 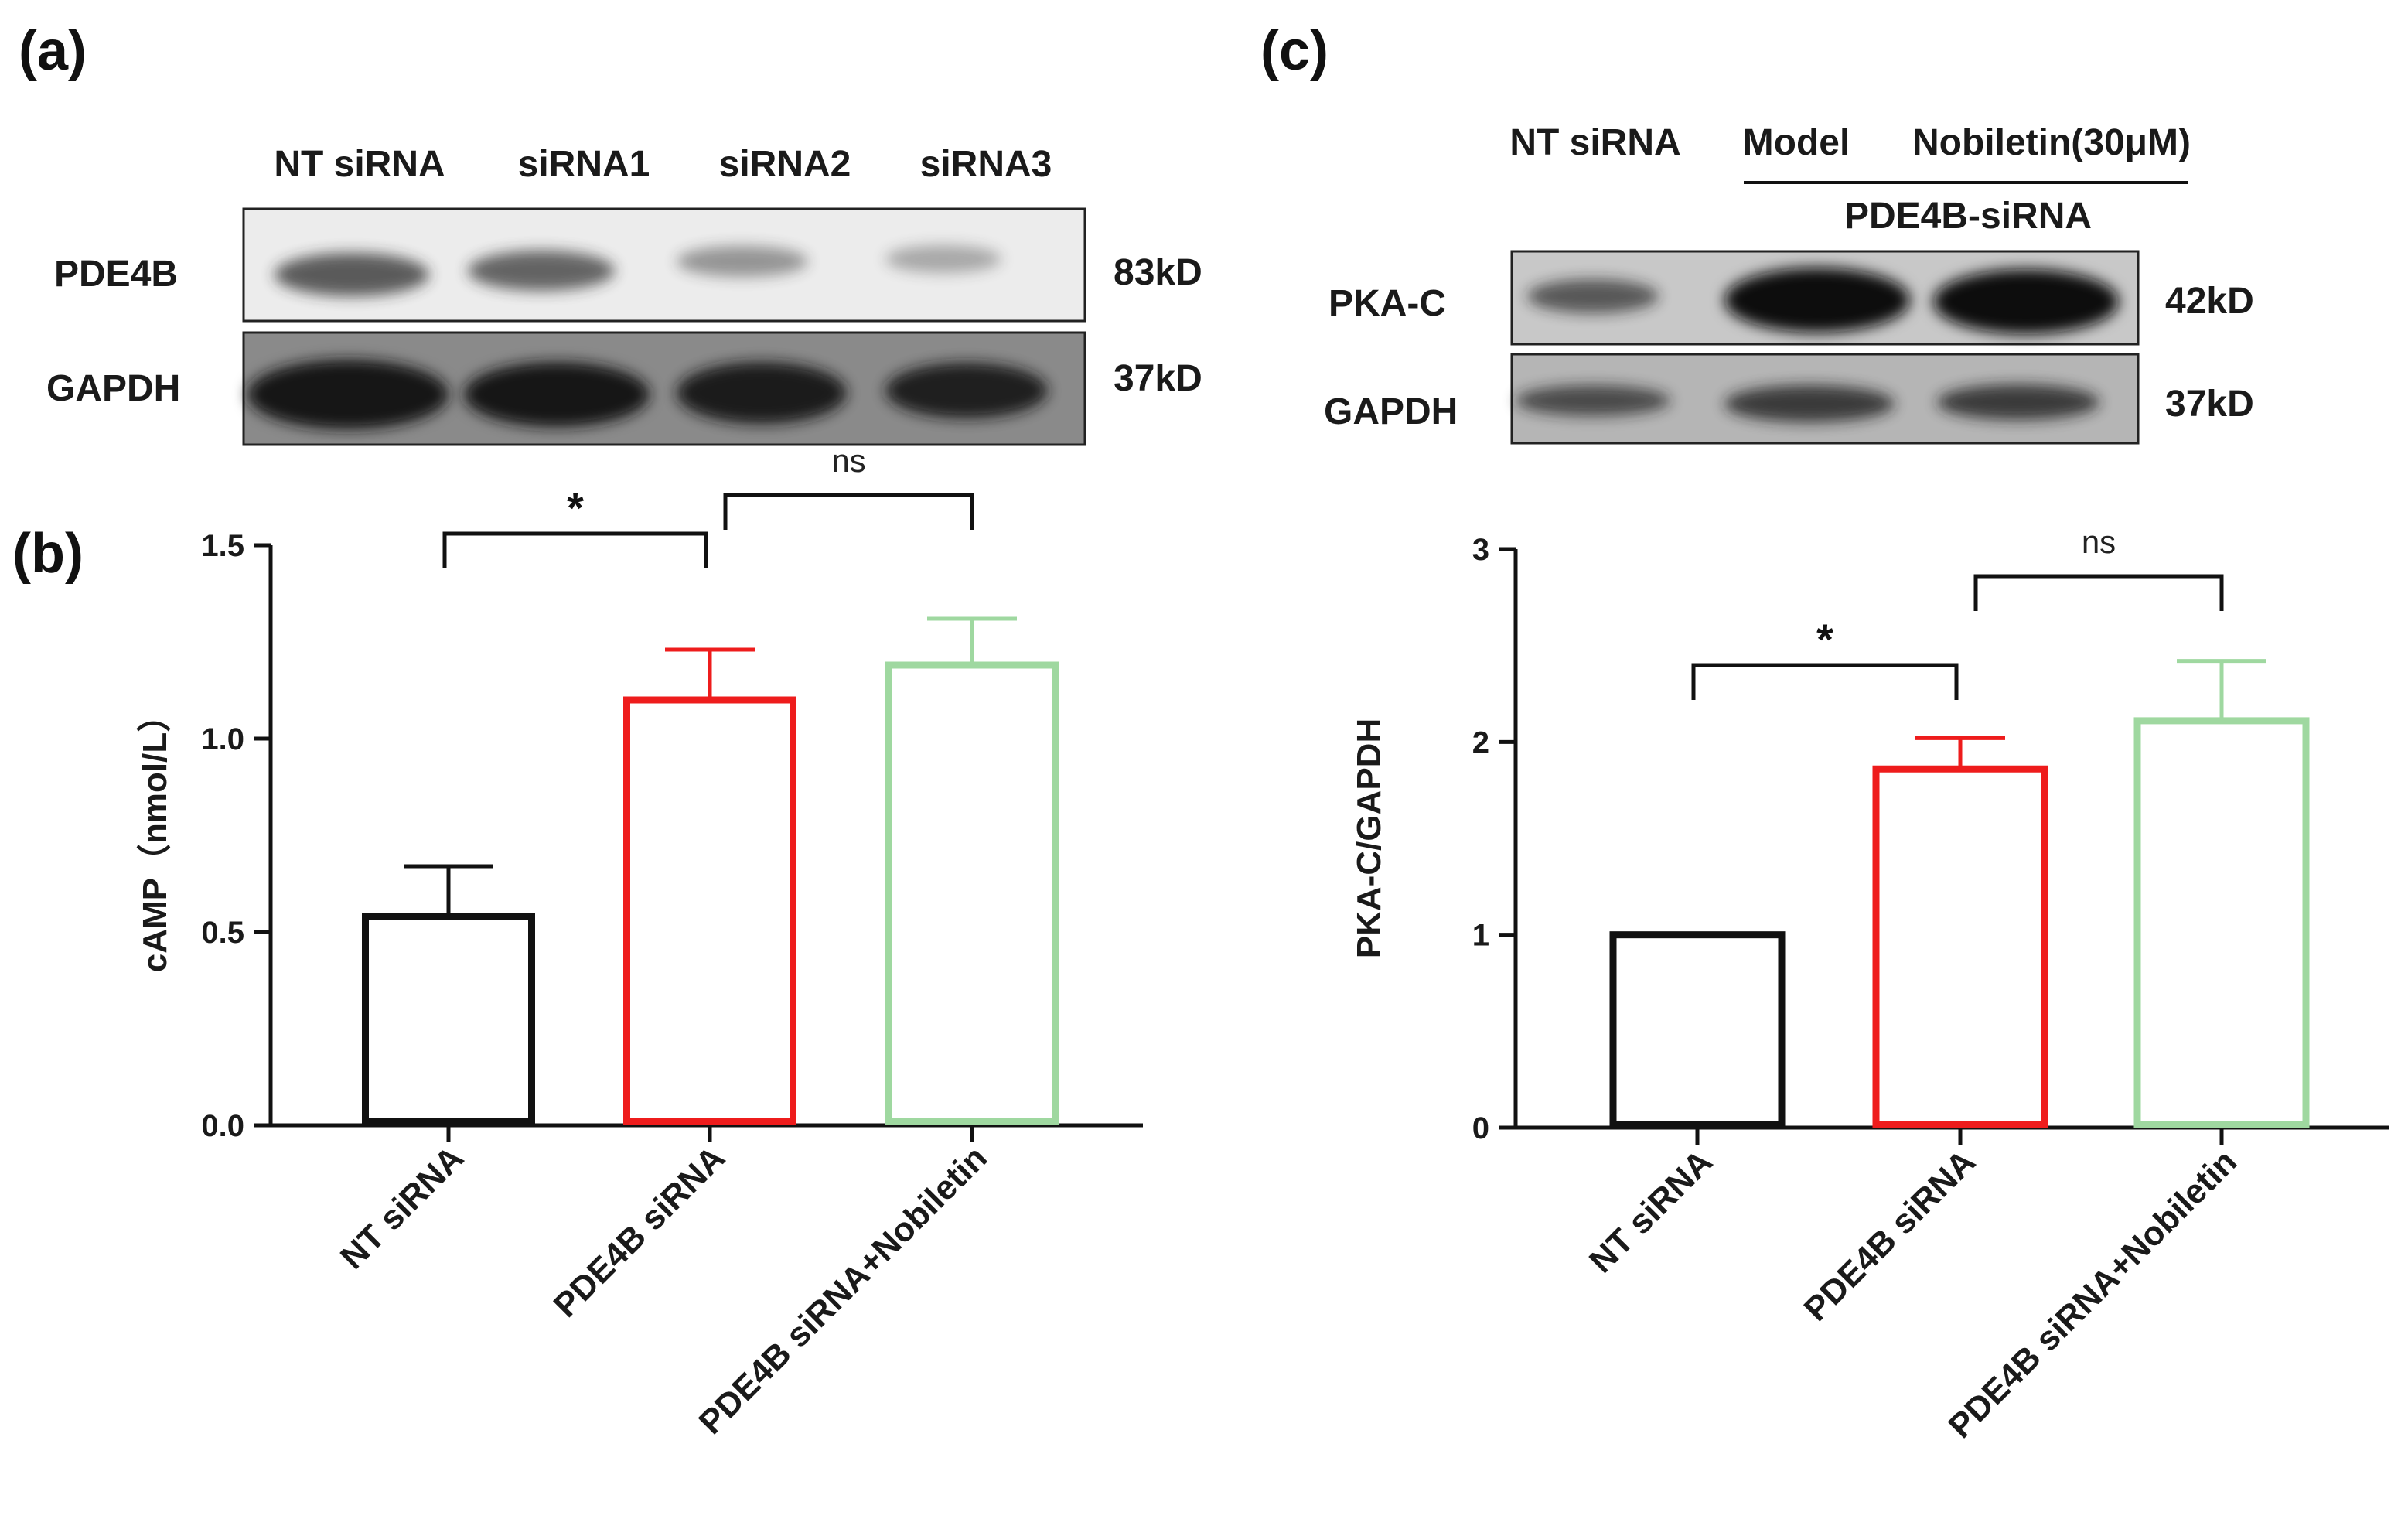 I want to click on panel-label-b: (b), so click(x=48, y=554).